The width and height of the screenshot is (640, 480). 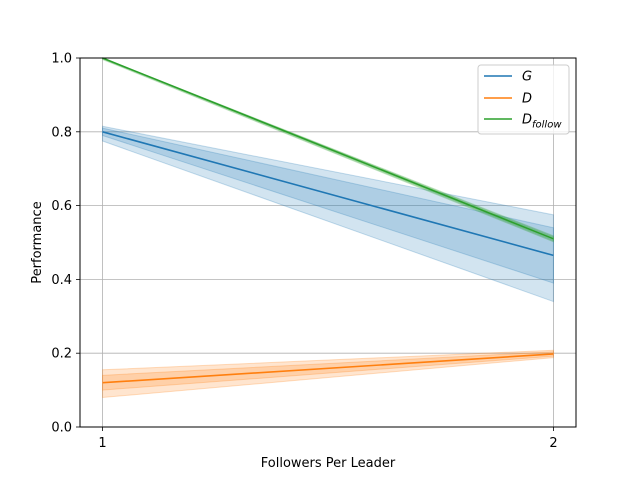 I want to click on legend-box, so click(x=523, y=99).